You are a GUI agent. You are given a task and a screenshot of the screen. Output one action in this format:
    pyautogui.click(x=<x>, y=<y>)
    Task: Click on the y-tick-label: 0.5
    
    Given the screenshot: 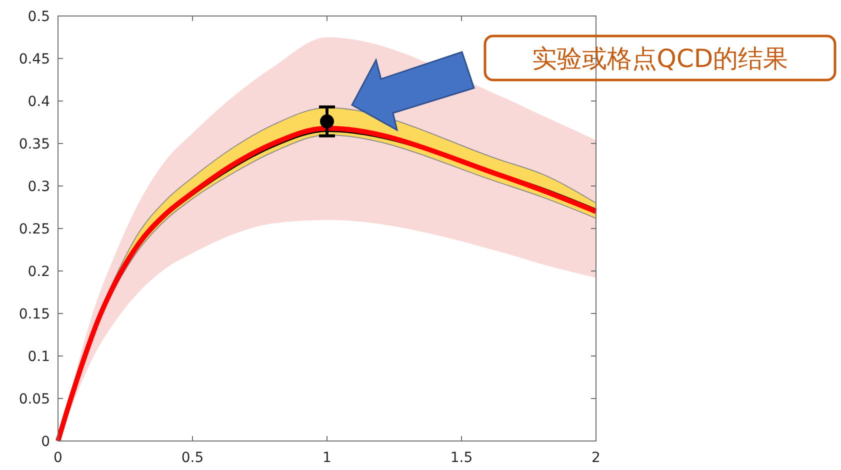 What is the action you would take?
    pyautogui.click(x=39, y=17)
    